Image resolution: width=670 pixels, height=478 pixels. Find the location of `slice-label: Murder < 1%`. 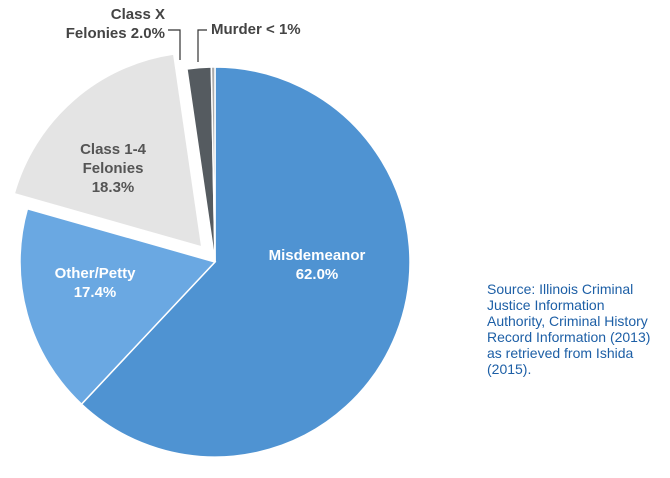

slice-label: Murder < 1% is located at coordinates (256, 29).